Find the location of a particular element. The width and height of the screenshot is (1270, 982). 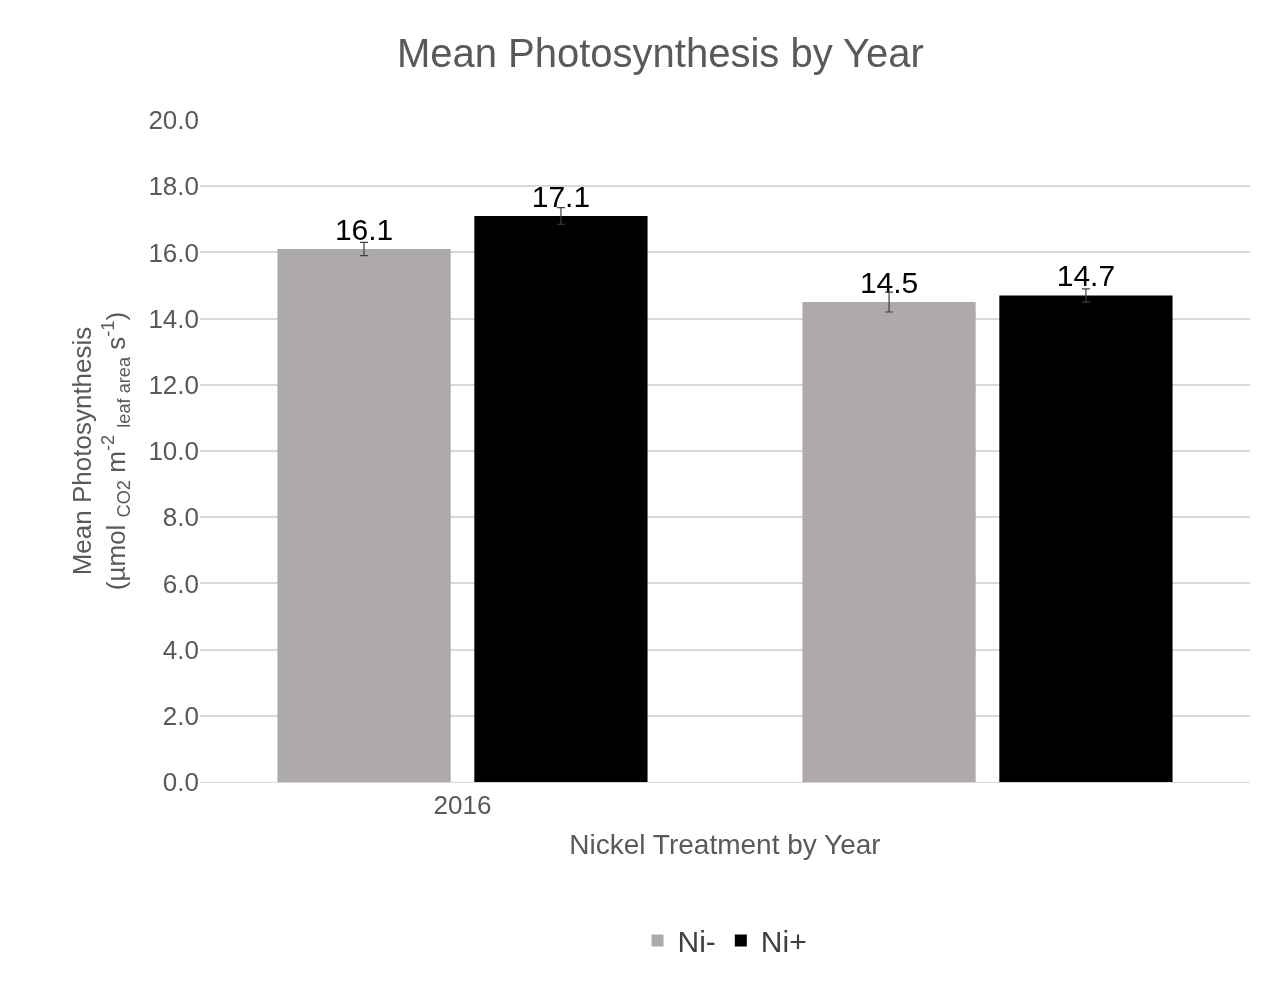

y-tick-label: 0.0 is located at coordinates (180, 782).